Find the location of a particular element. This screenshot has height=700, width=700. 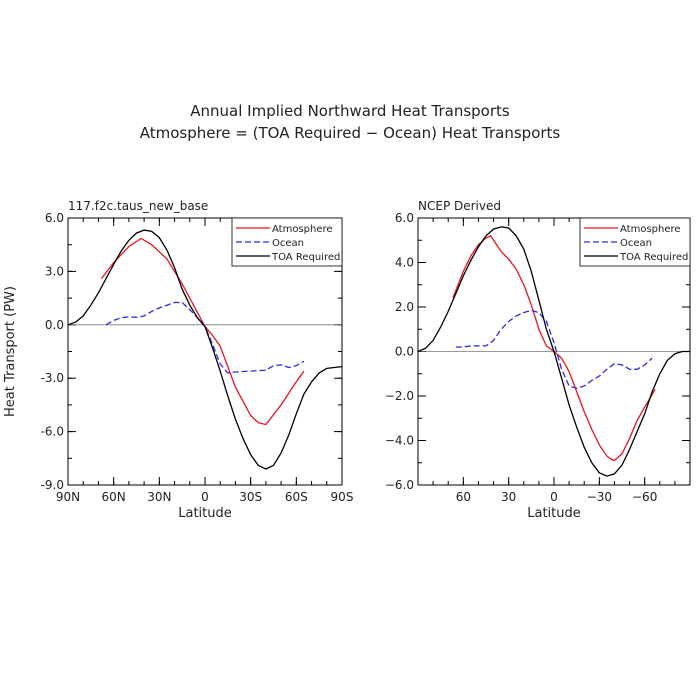

y-tick-label: -6.0 is located at coordinates (52, 432).